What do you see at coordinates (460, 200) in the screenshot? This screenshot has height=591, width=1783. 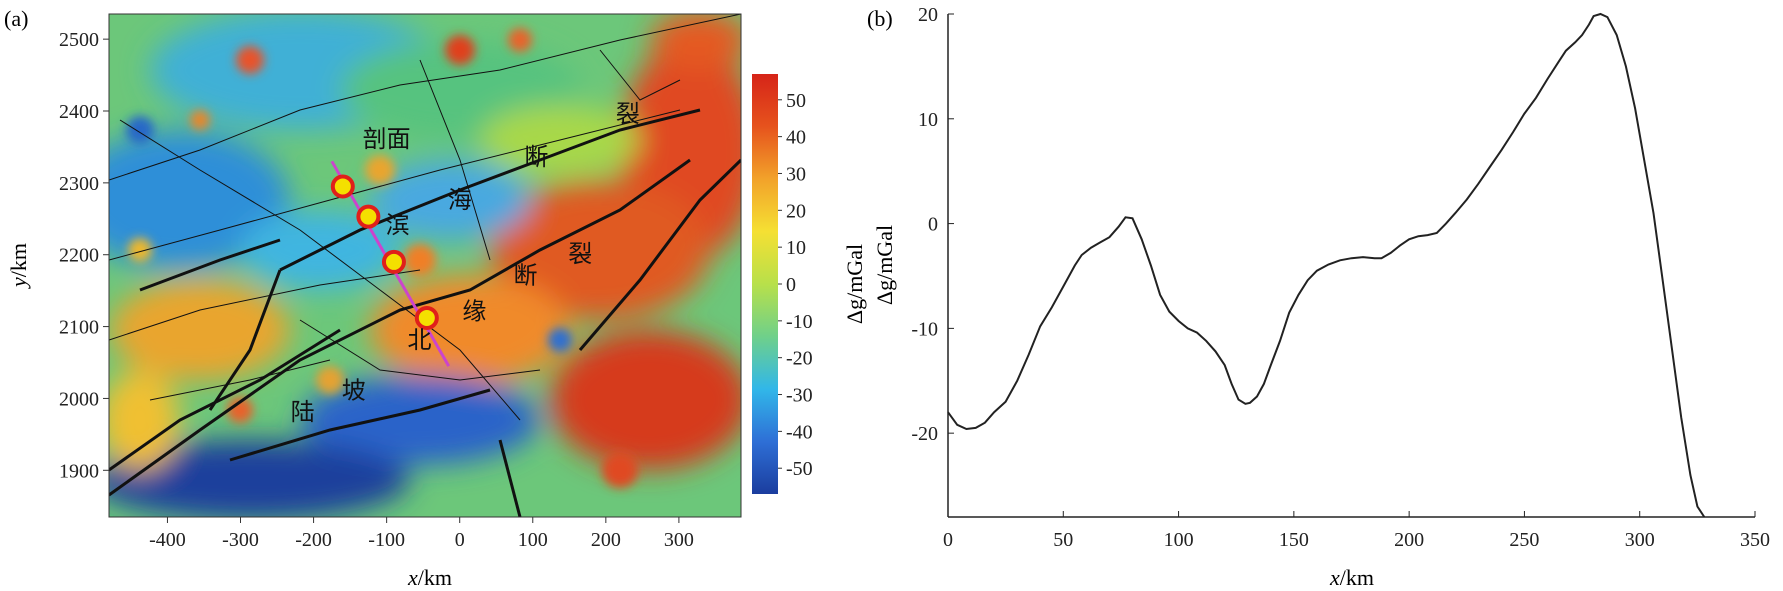 I see `map-annotation: 海` at bounding box center [460, 200].